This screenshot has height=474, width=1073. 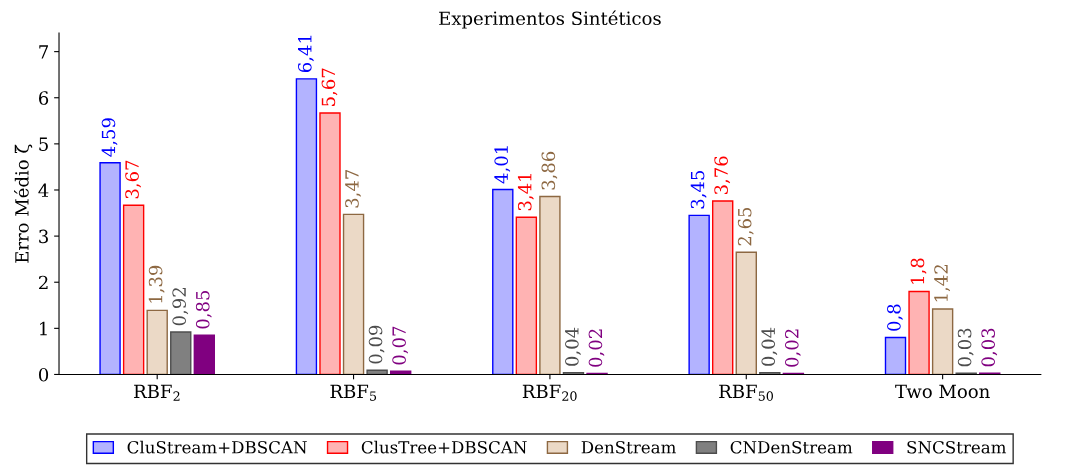 I want to click on x-tick-label: Two Moon, so click(x=942, y=391).